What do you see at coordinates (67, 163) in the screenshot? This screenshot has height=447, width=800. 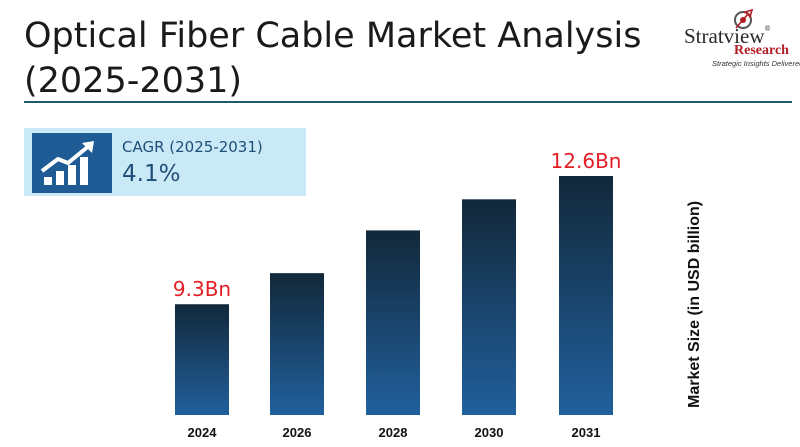 I see `growth-chart-icon` at bounding box center [67, 163].